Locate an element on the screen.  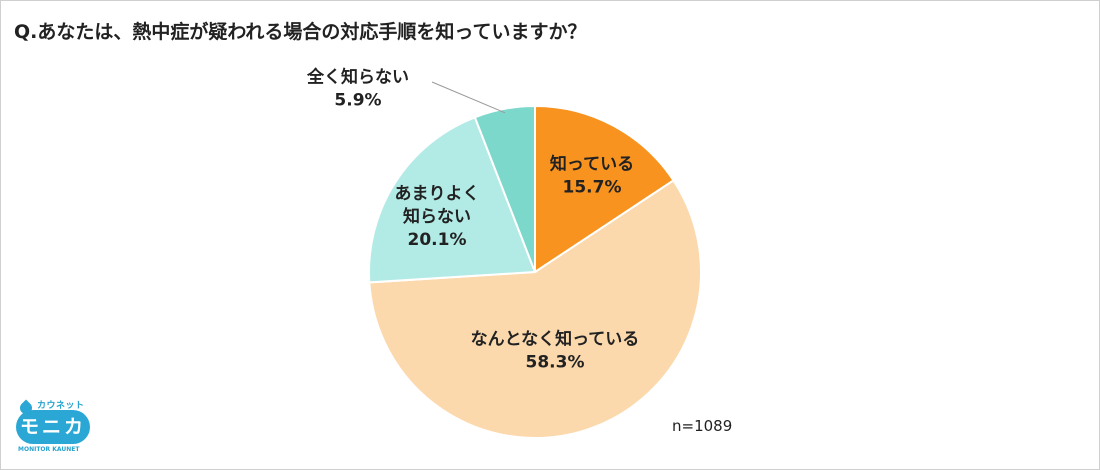
pie-slice-known is located at coordinates (604, 189).